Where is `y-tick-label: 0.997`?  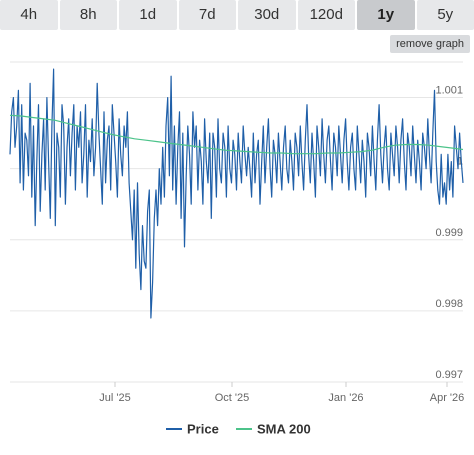 y-tick-label: 0.997 is located at coordinates (449, 375).